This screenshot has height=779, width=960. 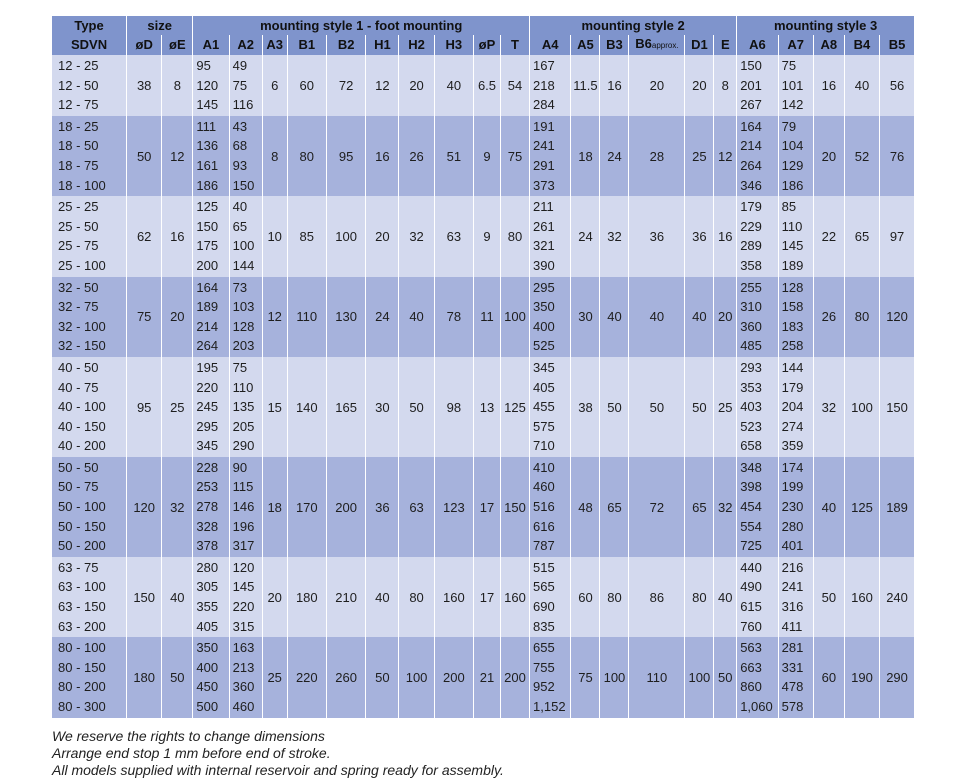 What do you see at coordinates (725, 597) in the screenshot?
I see `cell-e2: 40` at bounding box center [725, 597].